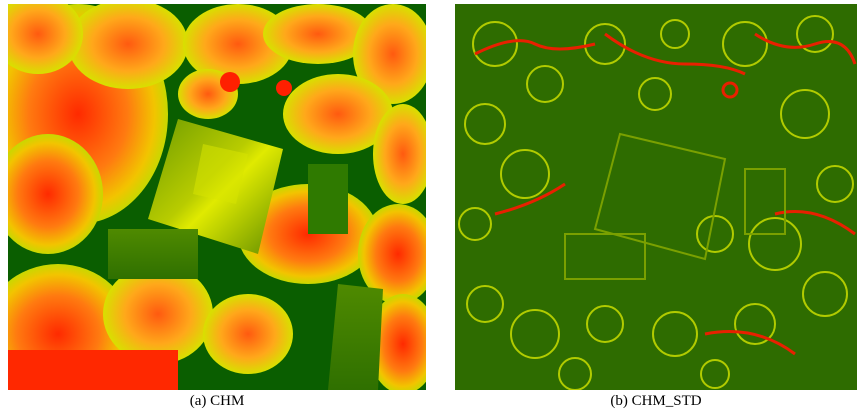 Image resolution: width=862 pixels, height=416 pixels. What do you see at coordinates (217, 401) in the screenshot?
I see `caption-a: (a) CHM` at bounding box center [217, 401].